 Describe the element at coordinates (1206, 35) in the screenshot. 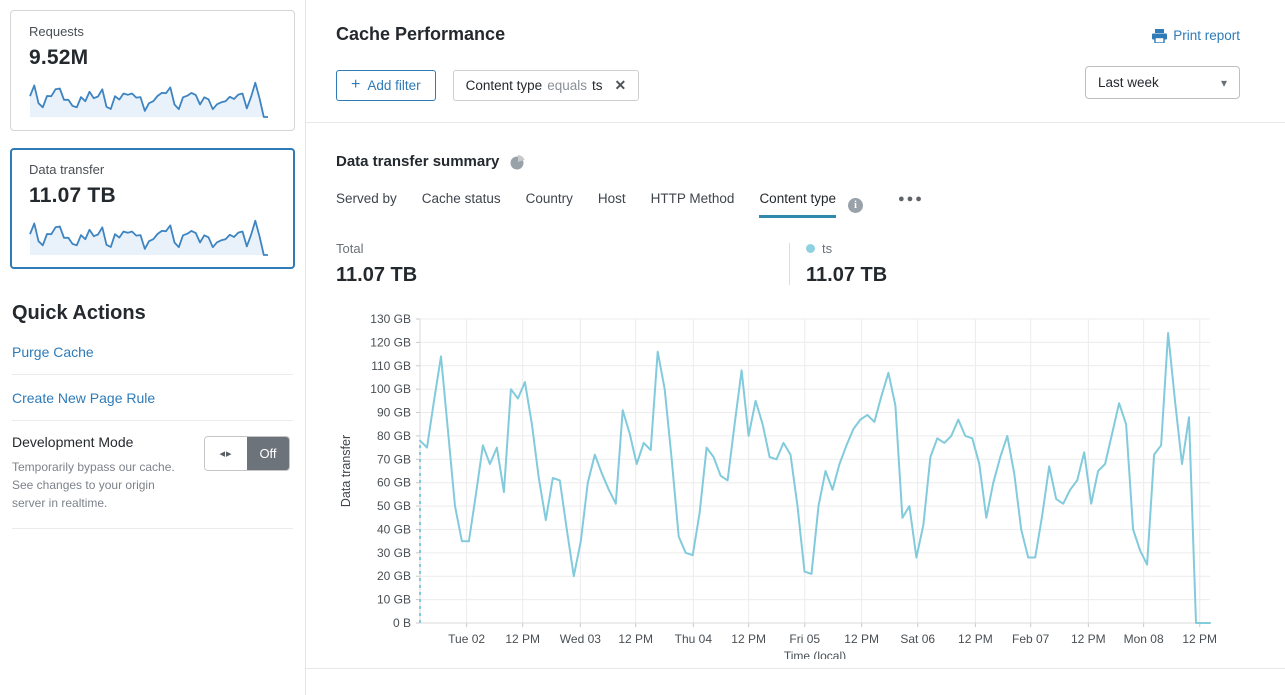

I see `print-report-label: Print report` at that location.